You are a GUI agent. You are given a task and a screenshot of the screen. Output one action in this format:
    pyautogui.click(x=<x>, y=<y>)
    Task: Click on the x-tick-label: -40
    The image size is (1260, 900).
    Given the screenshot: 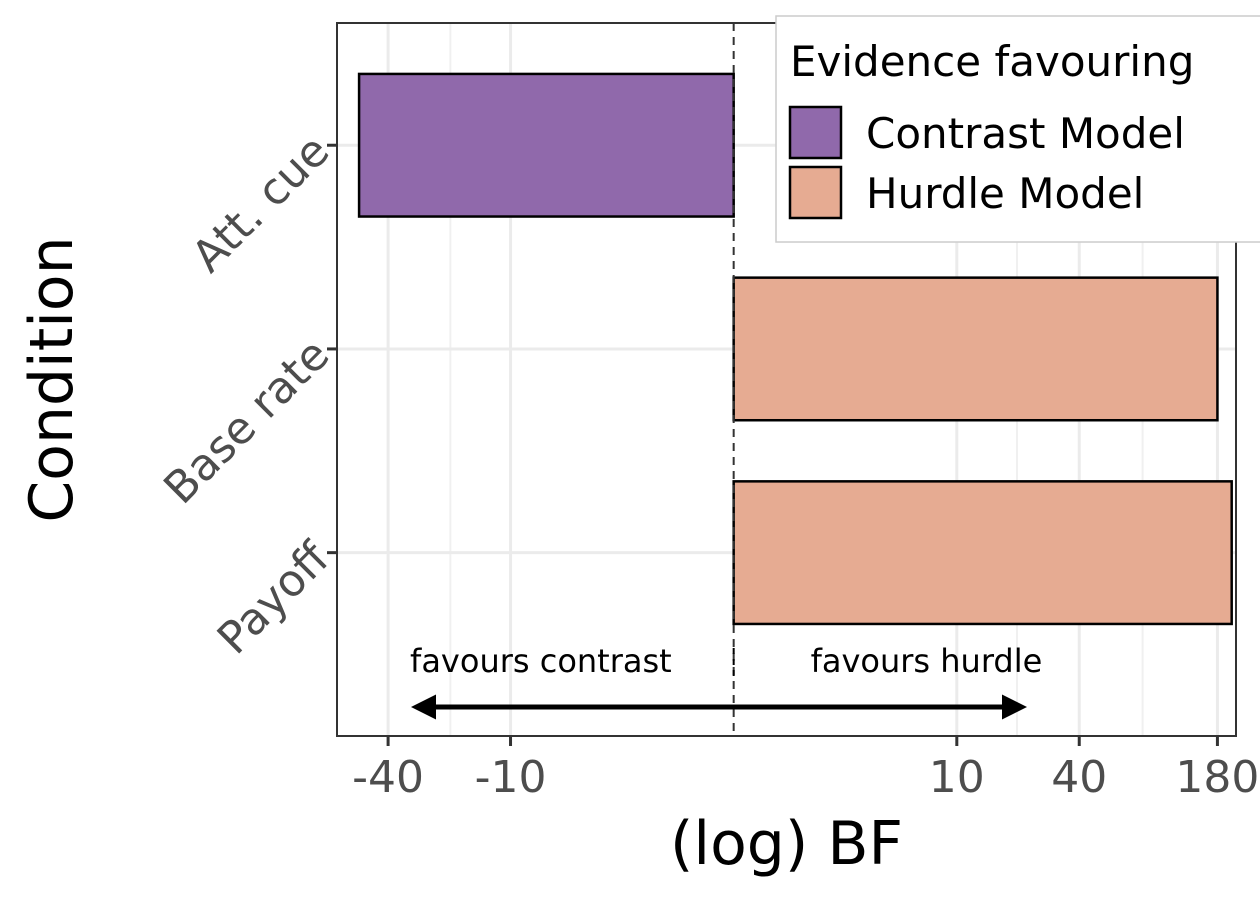 What is the action you would take?
    pyautogui.click(x=388, y=777)
    